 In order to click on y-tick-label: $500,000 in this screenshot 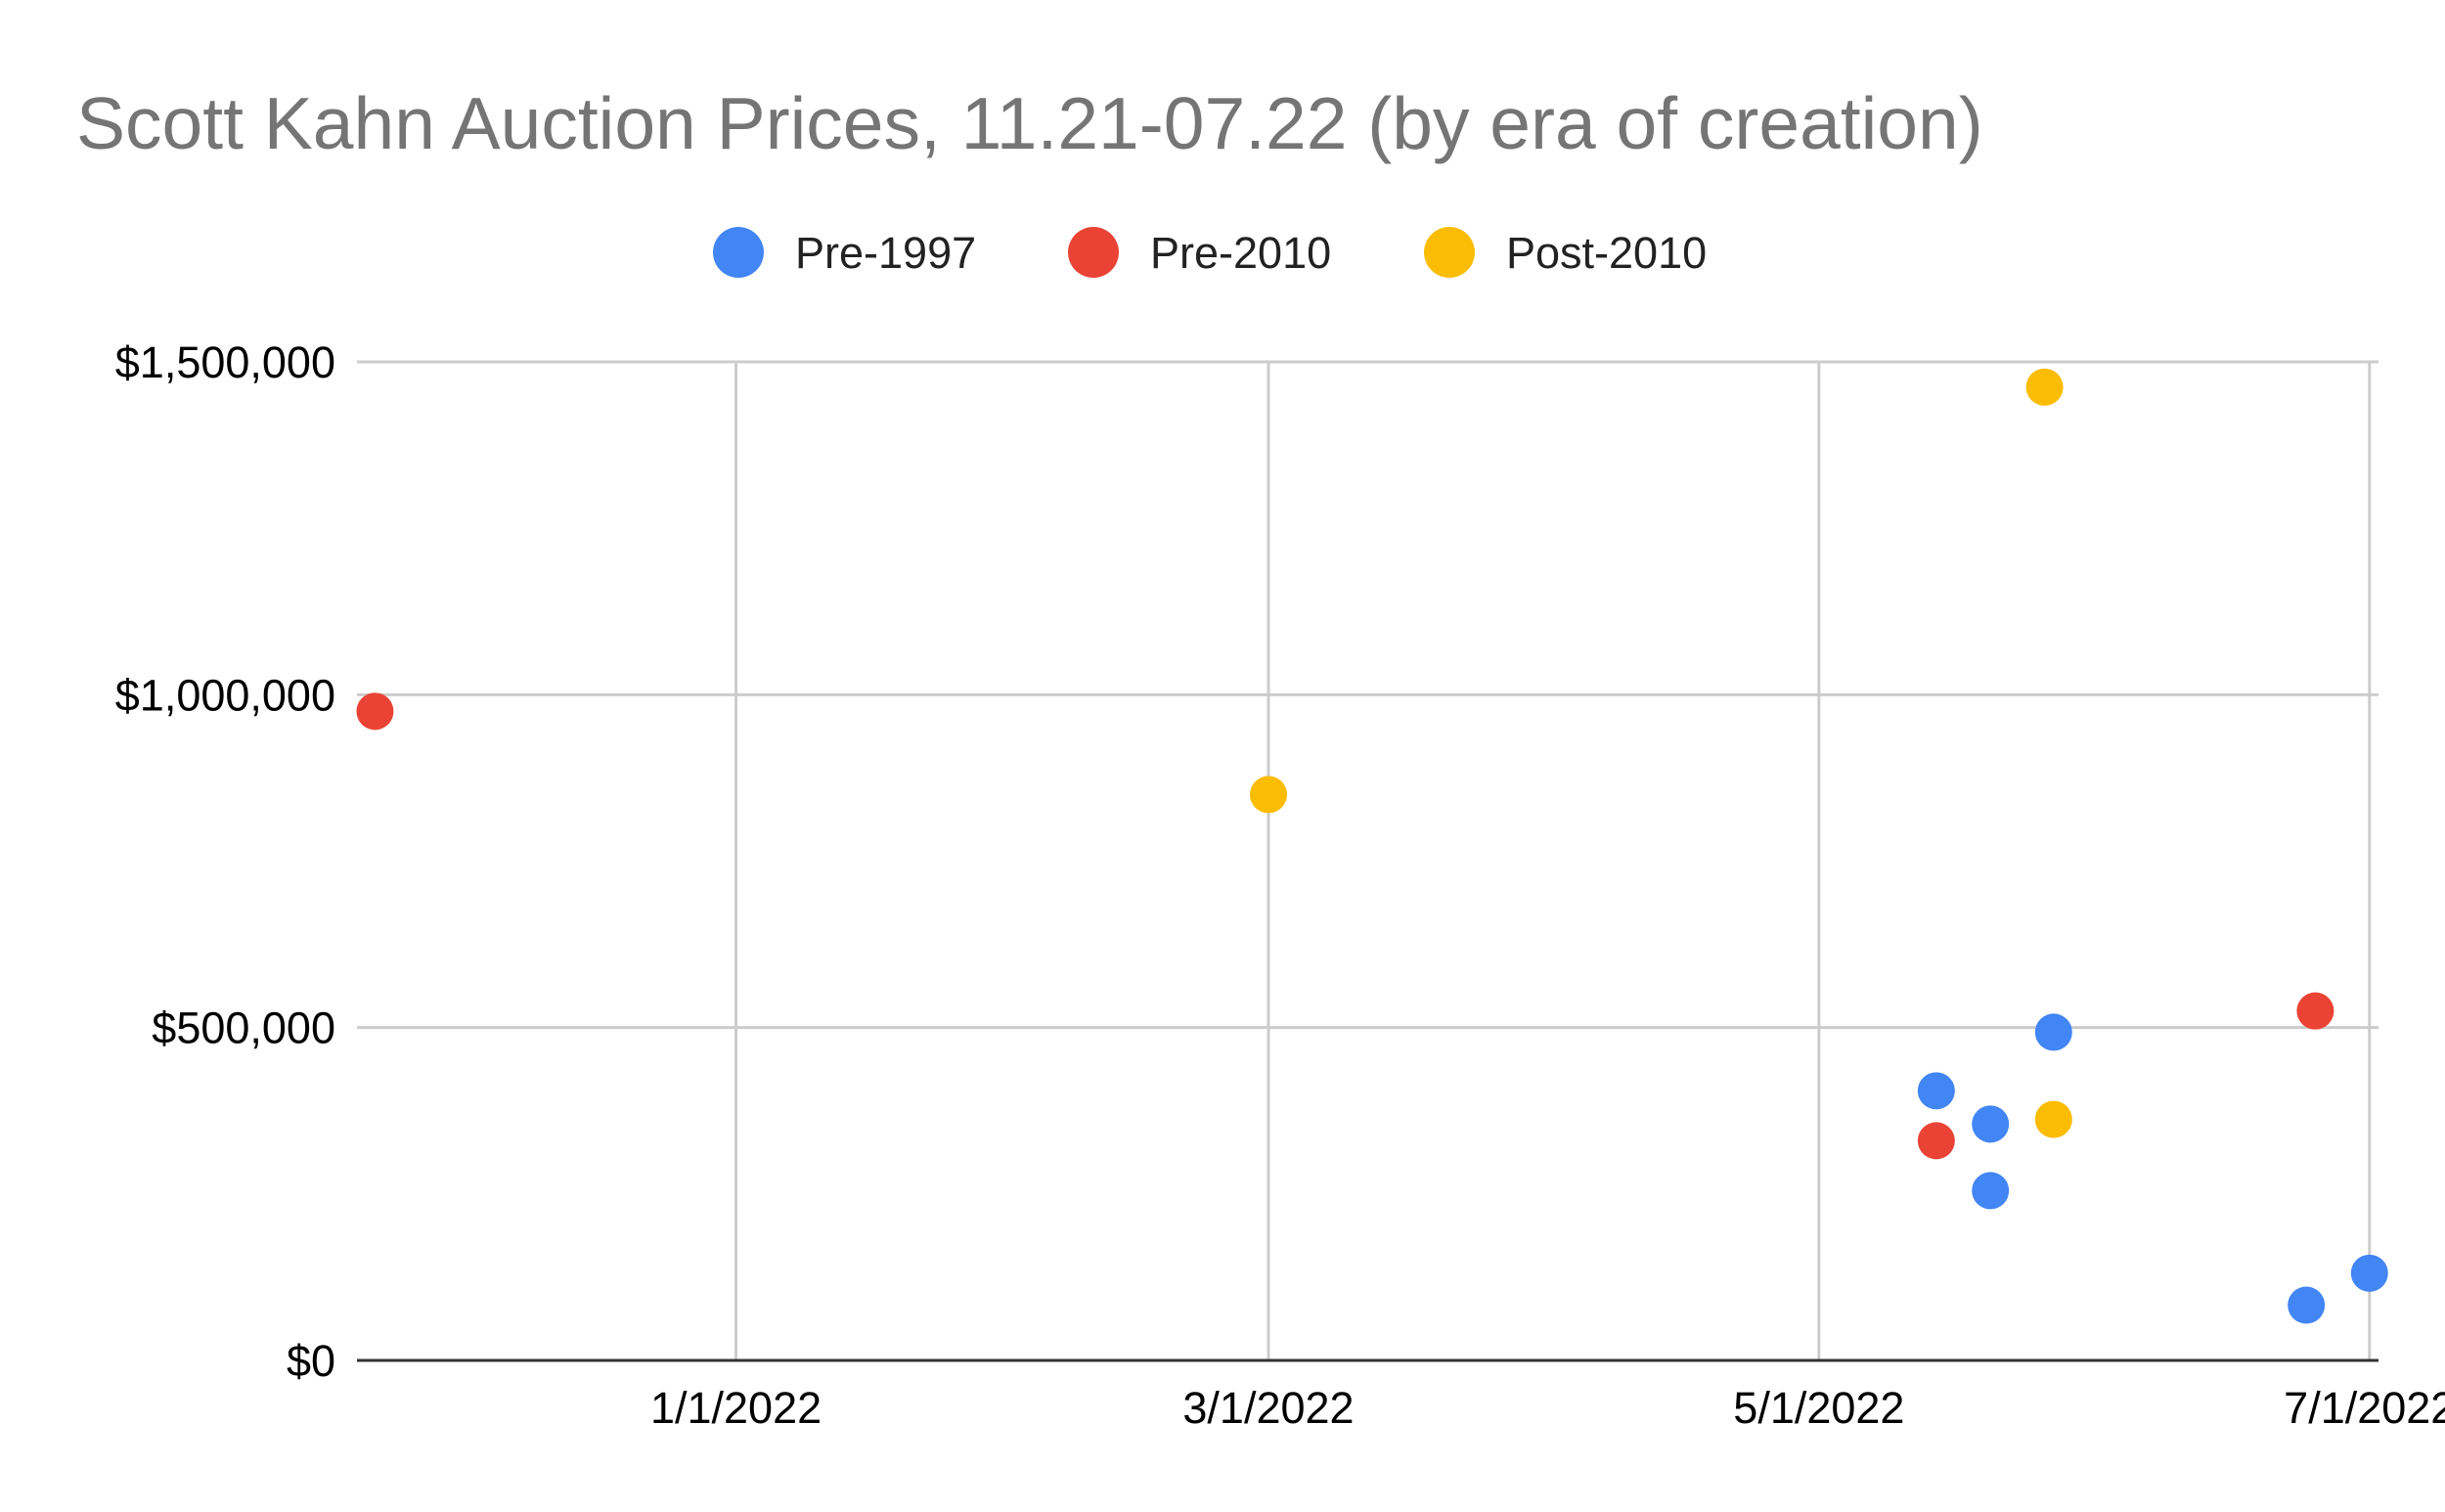, I will do `click(243, 1028)`.